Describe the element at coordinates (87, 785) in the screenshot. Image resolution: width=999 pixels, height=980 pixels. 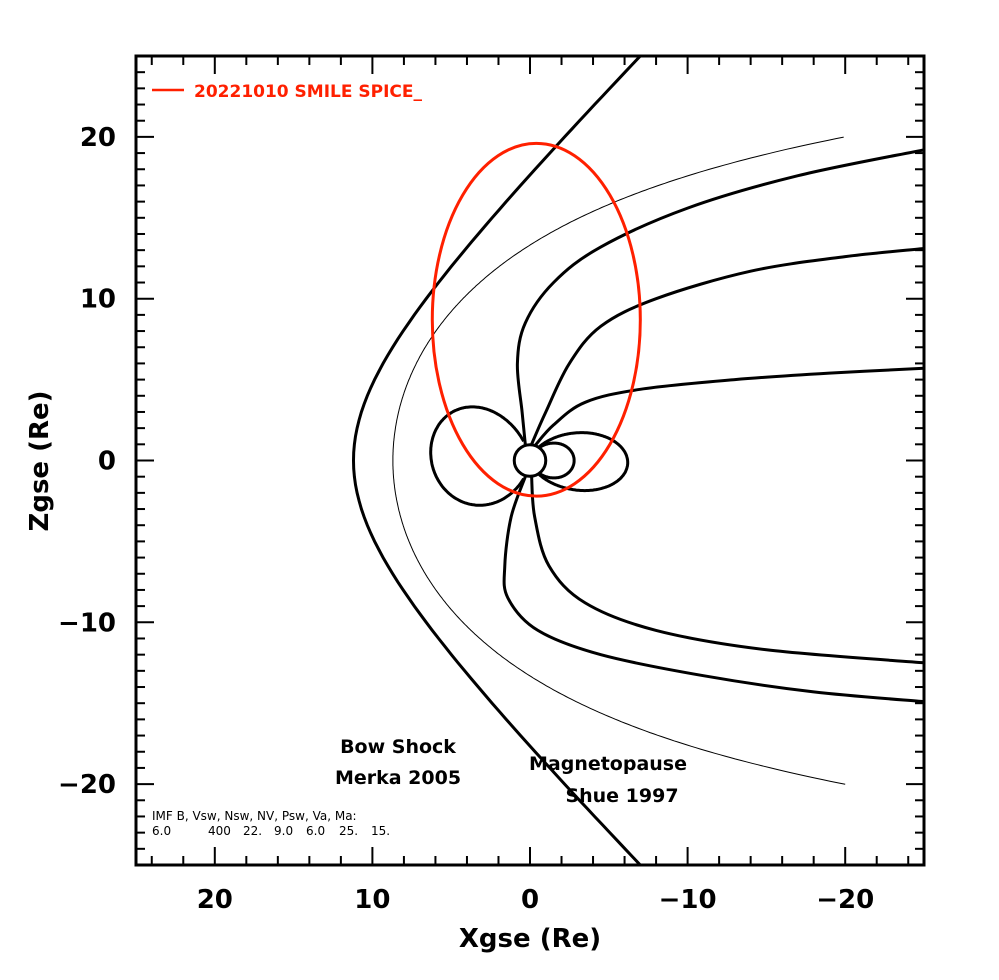
I see `y-tick-label: −20` at that location.